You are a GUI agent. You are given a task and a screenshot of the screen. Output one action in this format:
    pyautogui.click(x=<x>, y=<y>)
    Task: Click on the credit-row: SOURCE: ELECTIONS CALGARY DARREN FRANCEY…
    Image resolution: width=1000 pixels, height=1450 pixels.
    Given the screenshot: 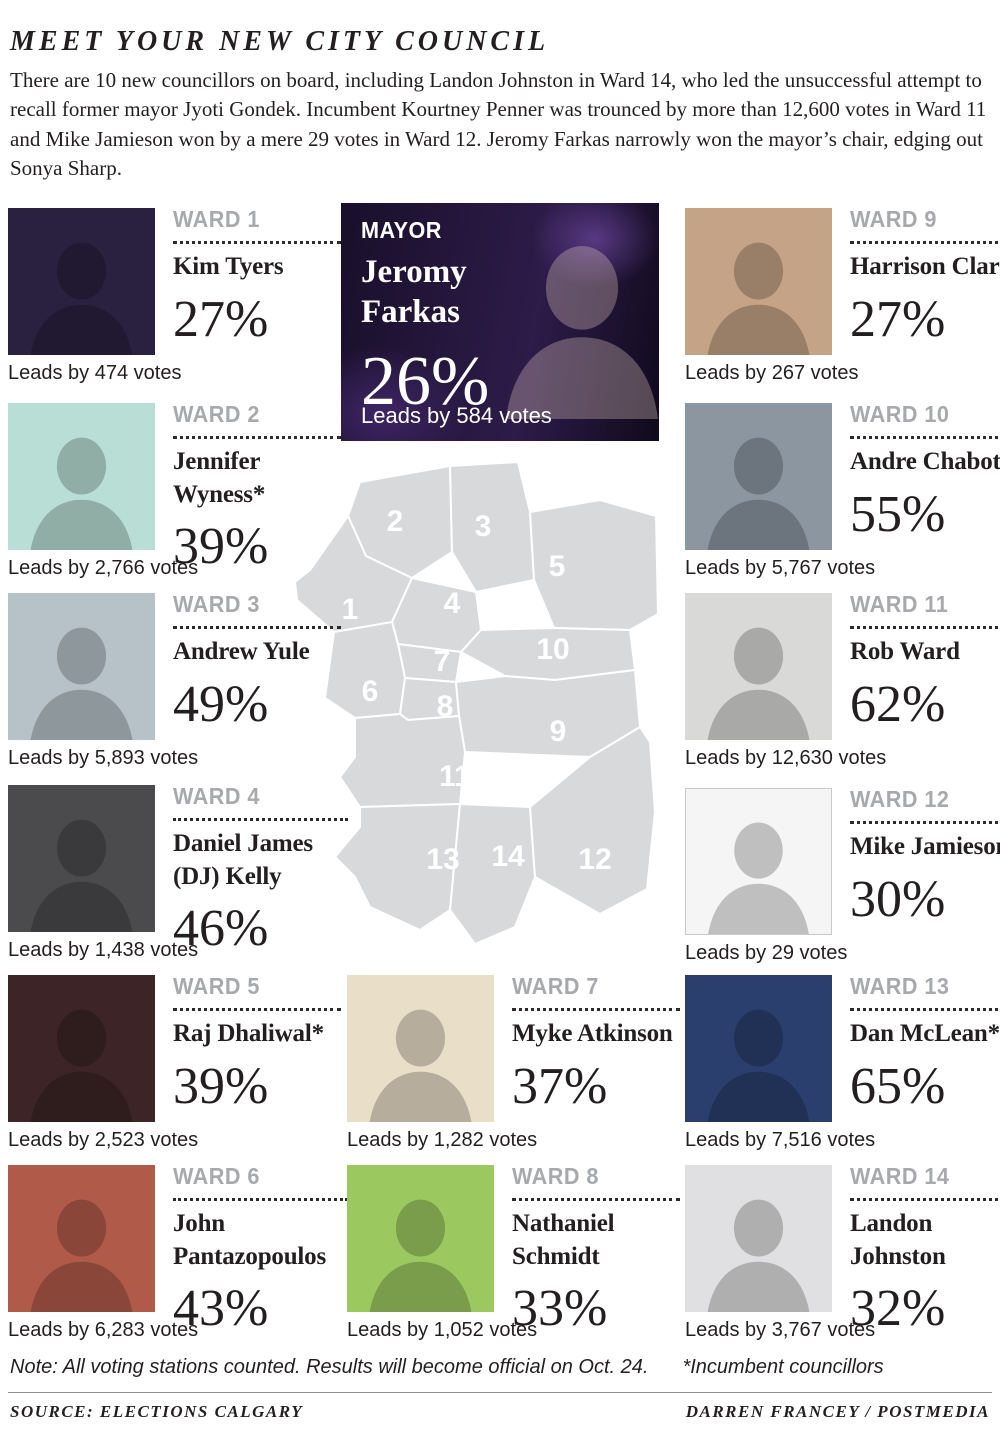 What is the action you would take?
    pyautogui.click(x=500, y=1412)
    